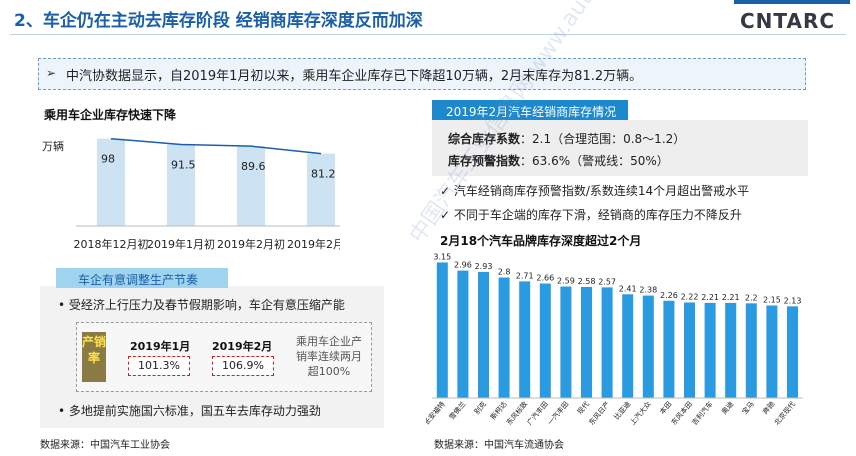  I want to click on bar-value-label: 2.41, so click(628, 288).